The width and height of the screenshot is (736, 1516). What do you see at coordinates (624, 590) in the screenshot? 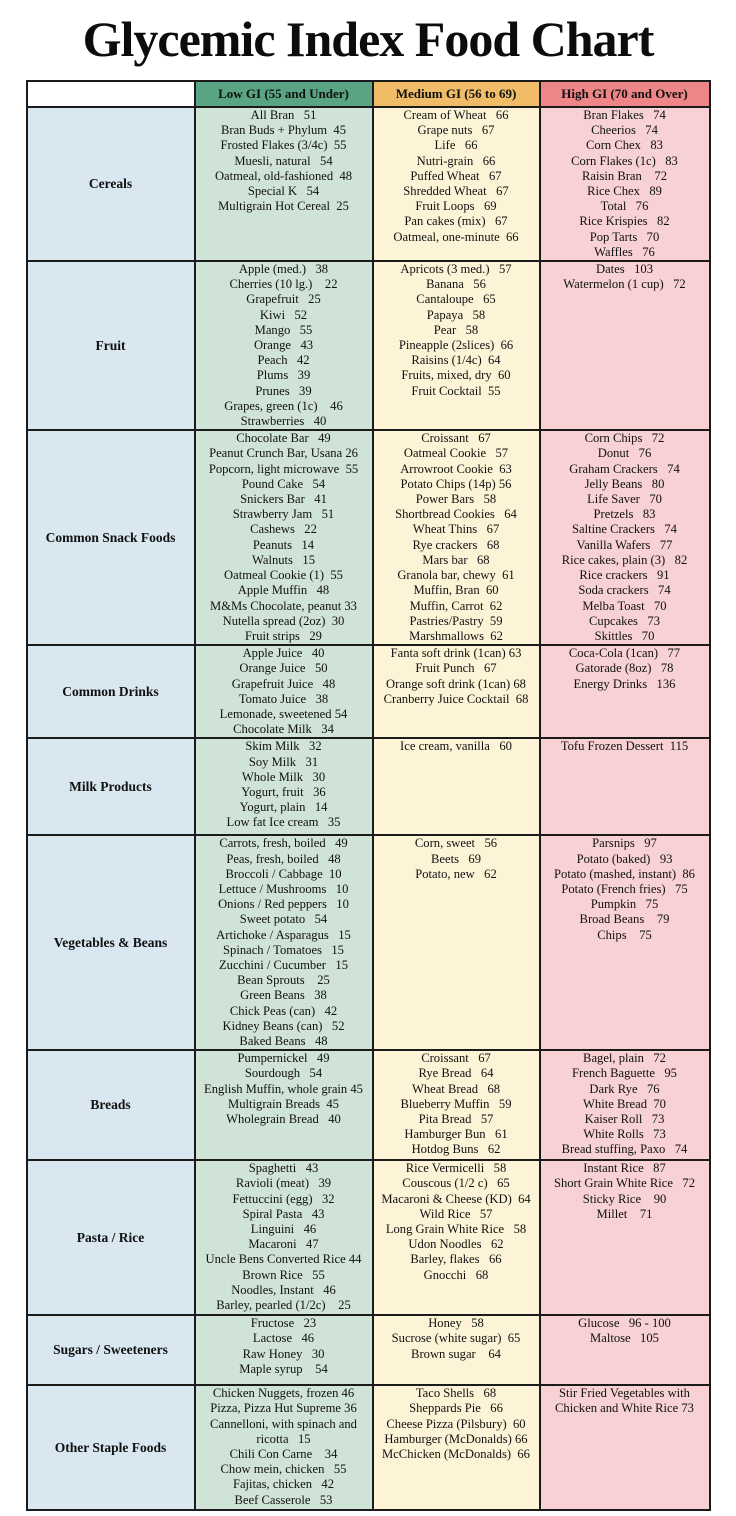
I see `food-item: Soda crackers 74` at bounding box center [624, 590].